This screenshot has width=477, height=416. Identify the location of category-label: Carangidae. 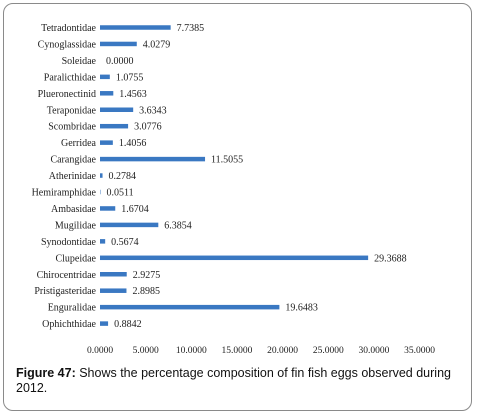
(73, 160).